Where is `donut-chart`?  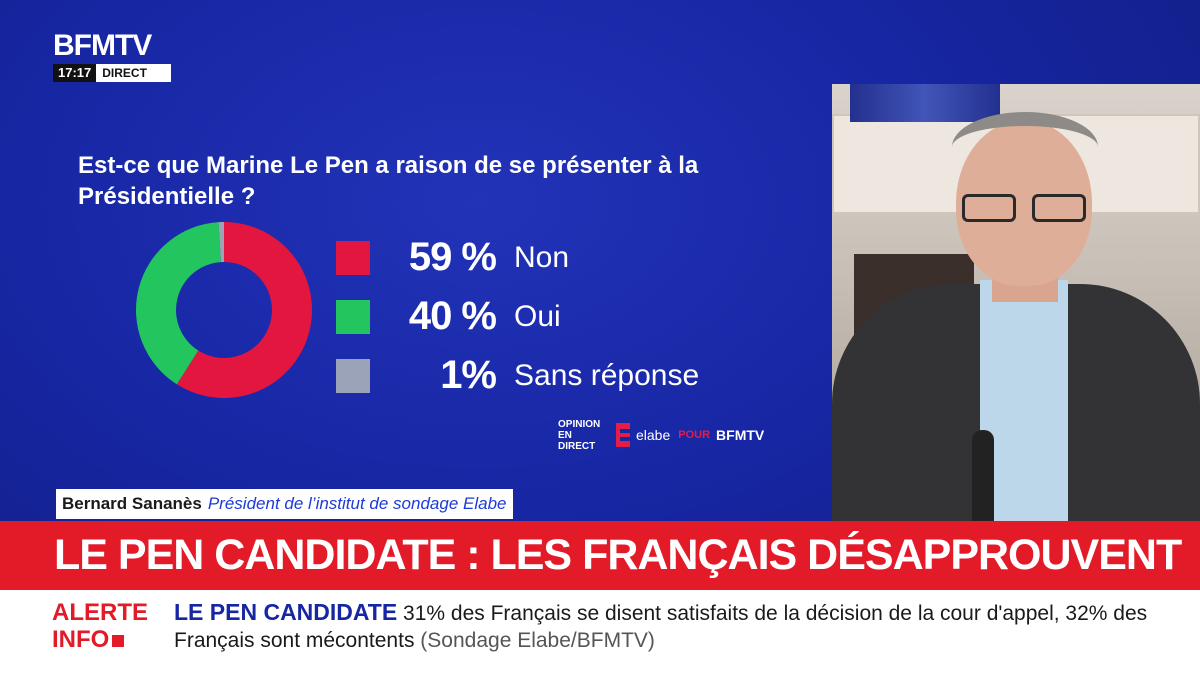
donut-chart is located at coordinates (223, 310).